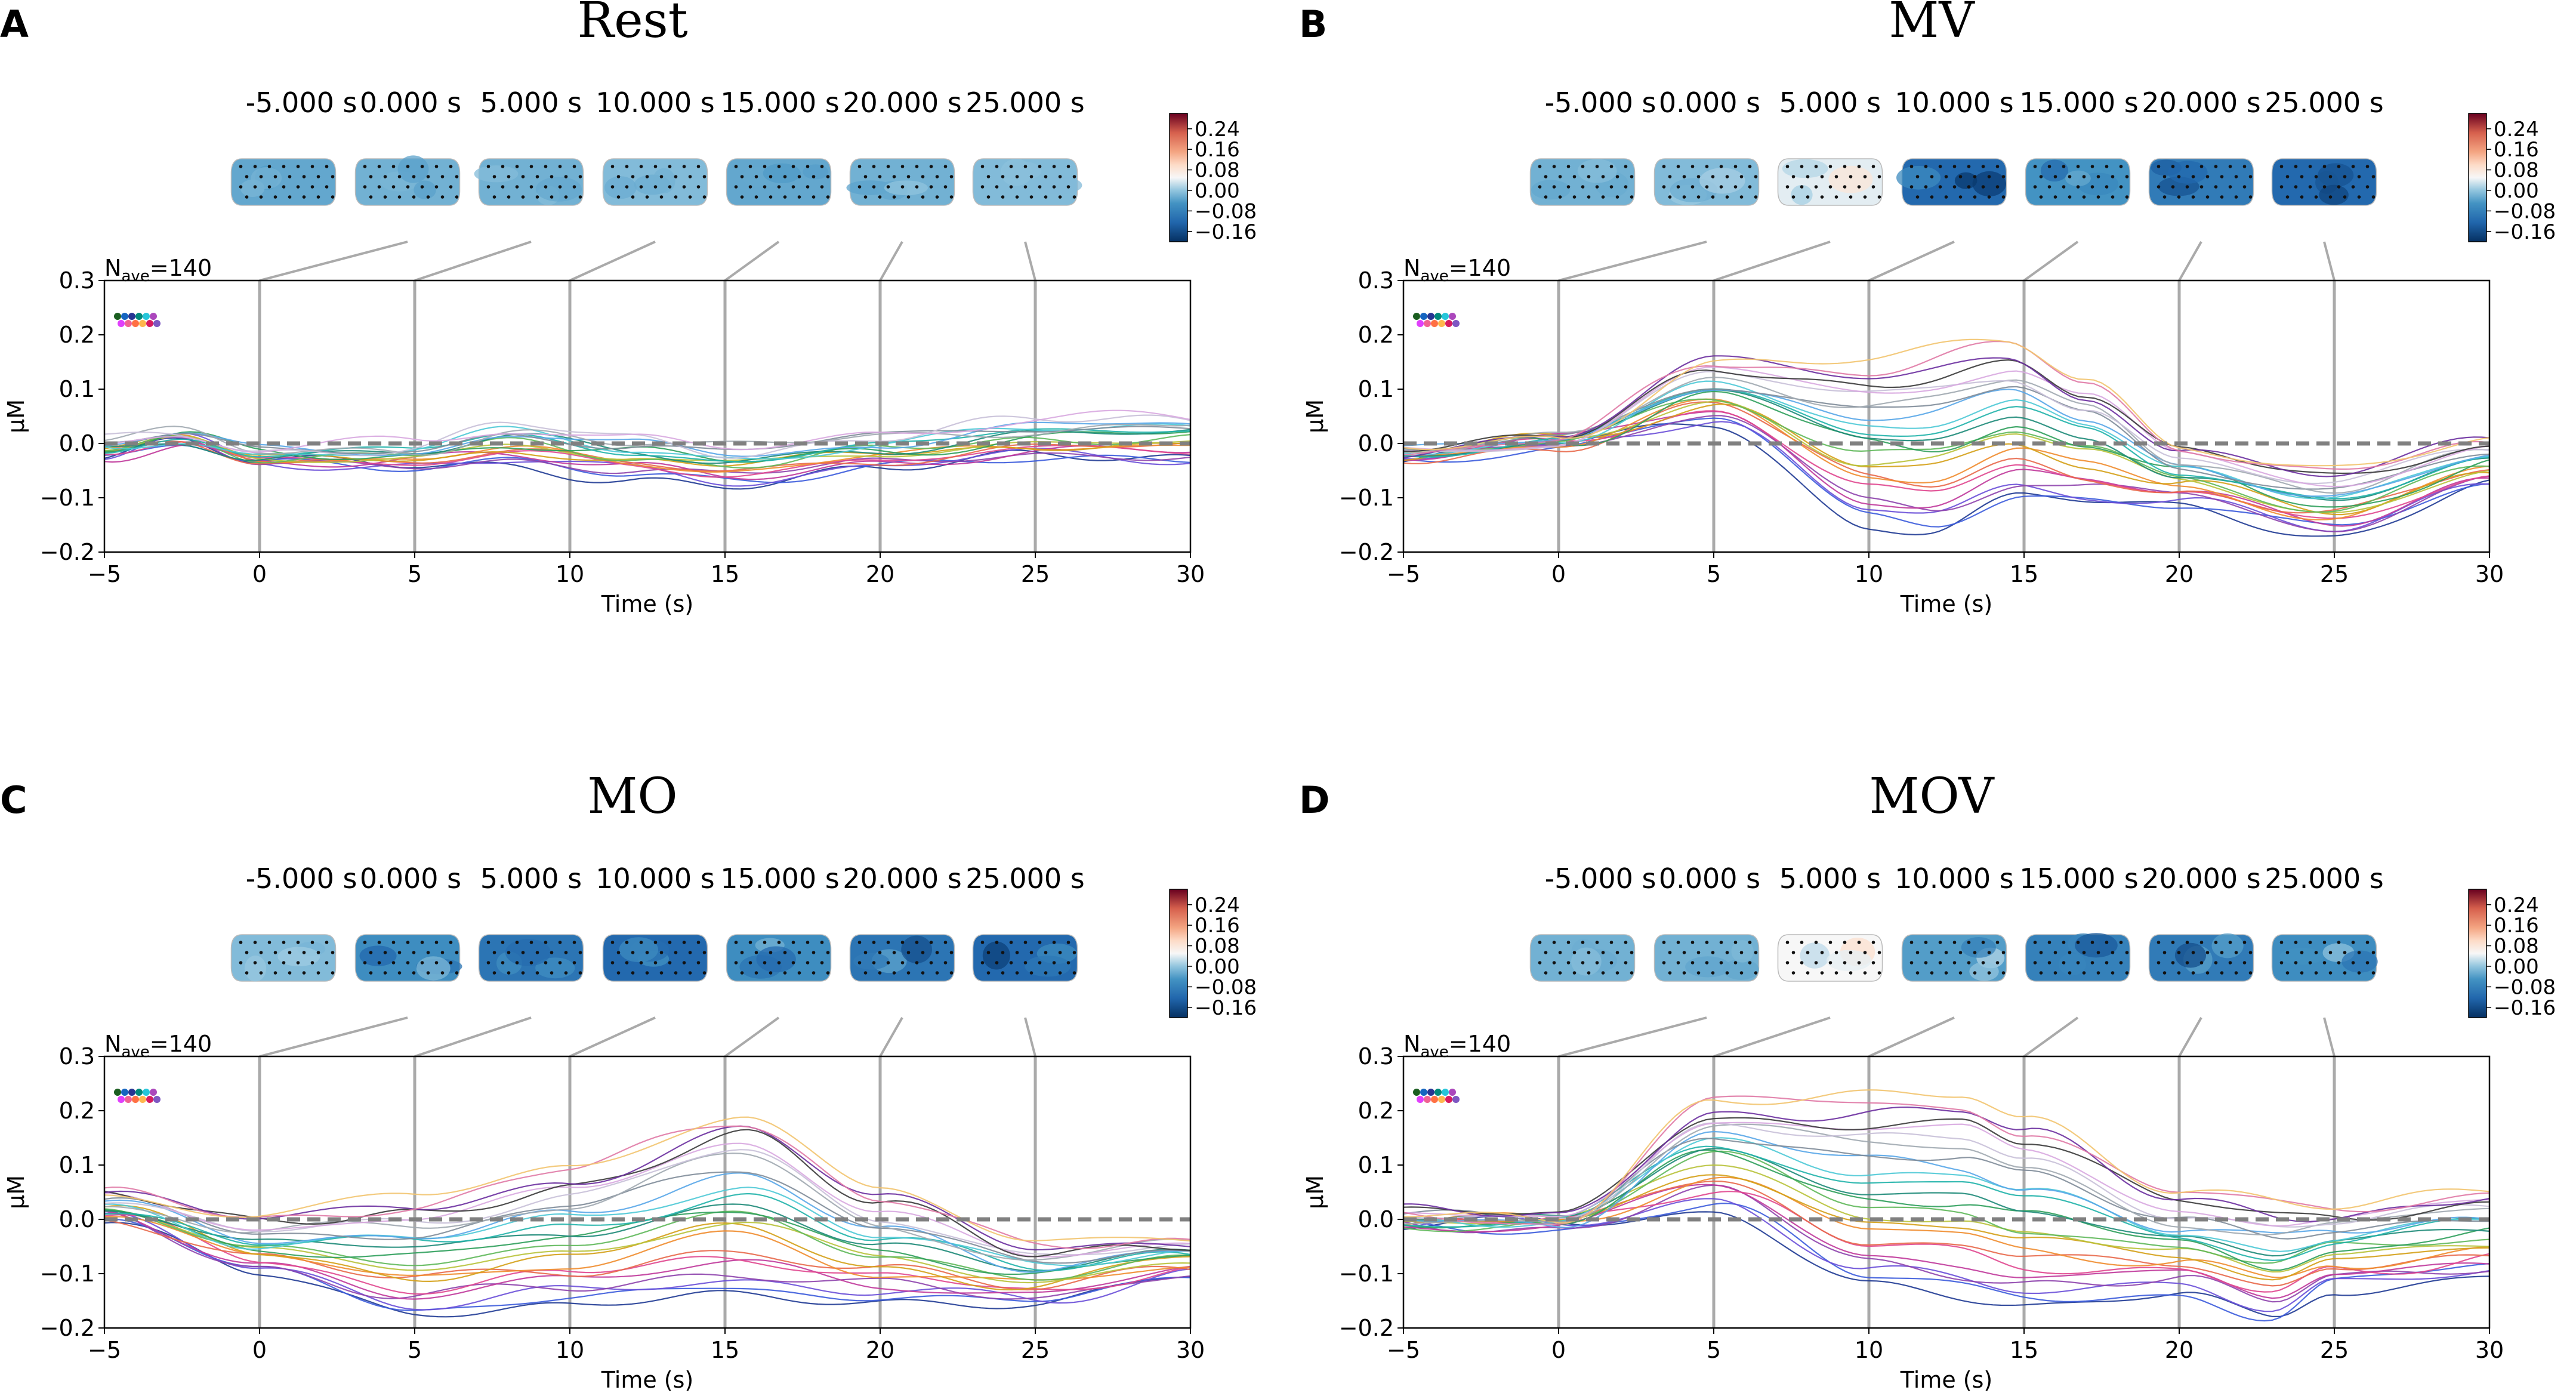  Describe the element at coordinates (104, 574) in the screenshot. I see `x-tick-label: −5` at that location.